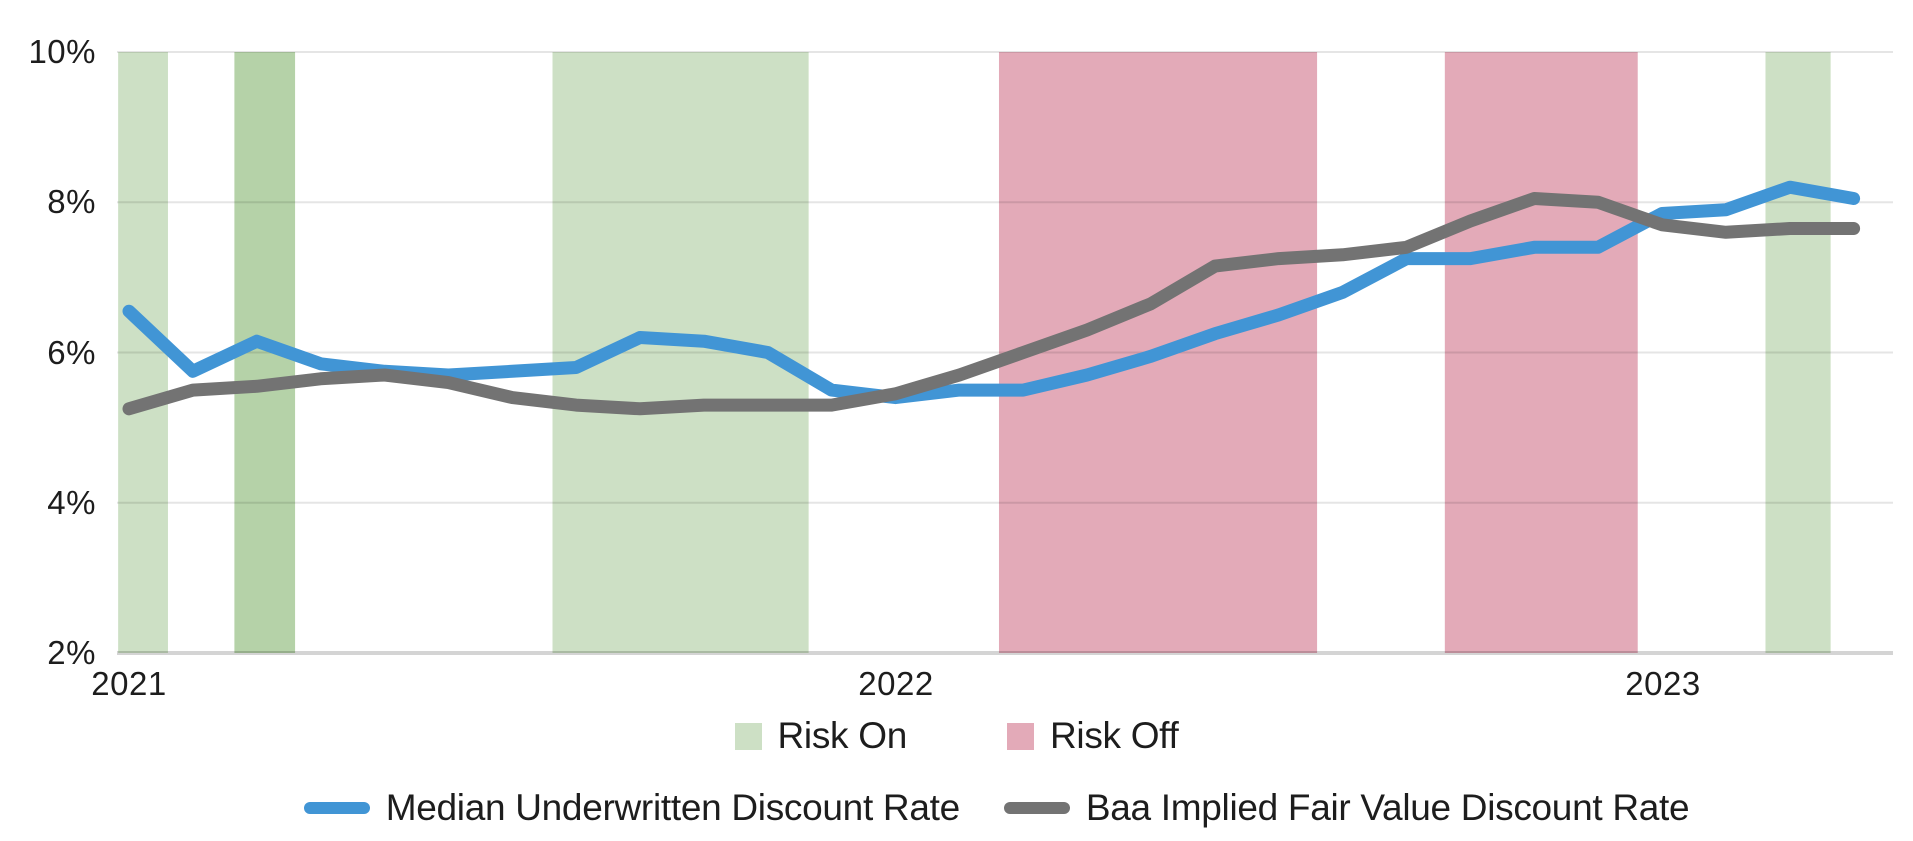  I want to click on median-underwritten-label: Median Underwritten Discount Rate, so click(672, 807).